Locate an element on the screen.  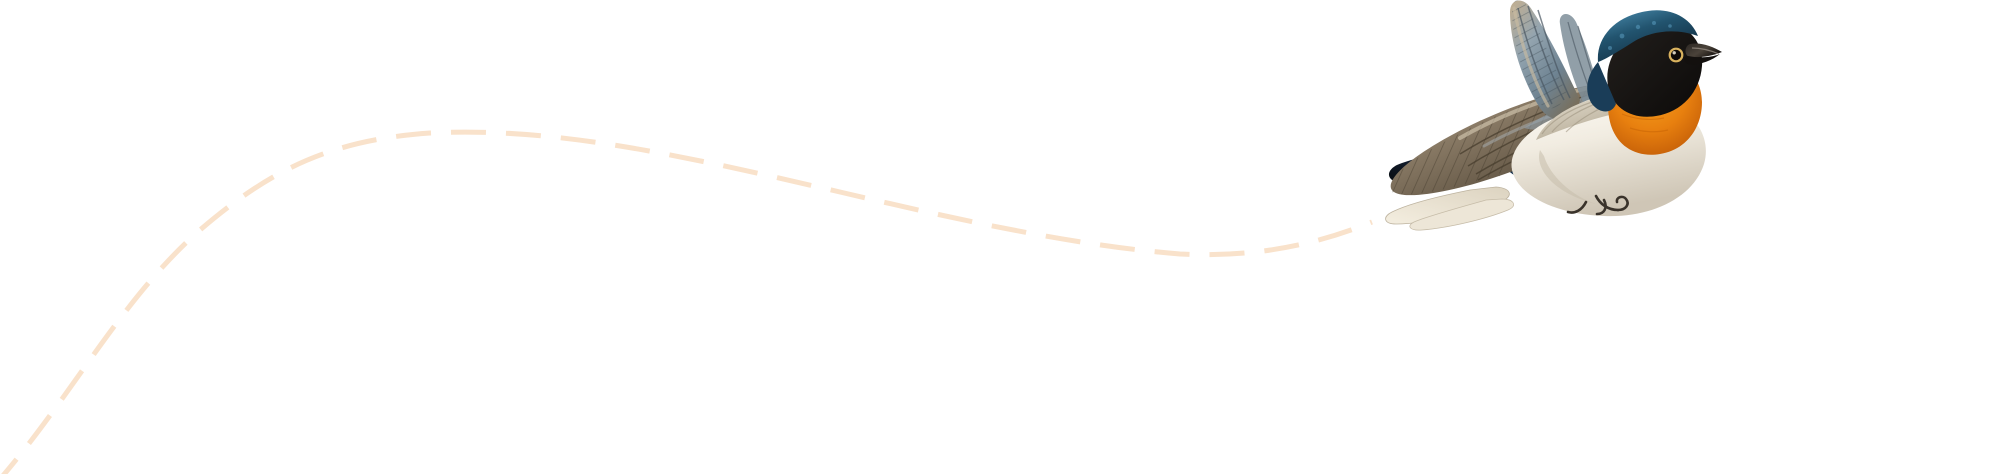
eye is located at coordinates (1676, 55).